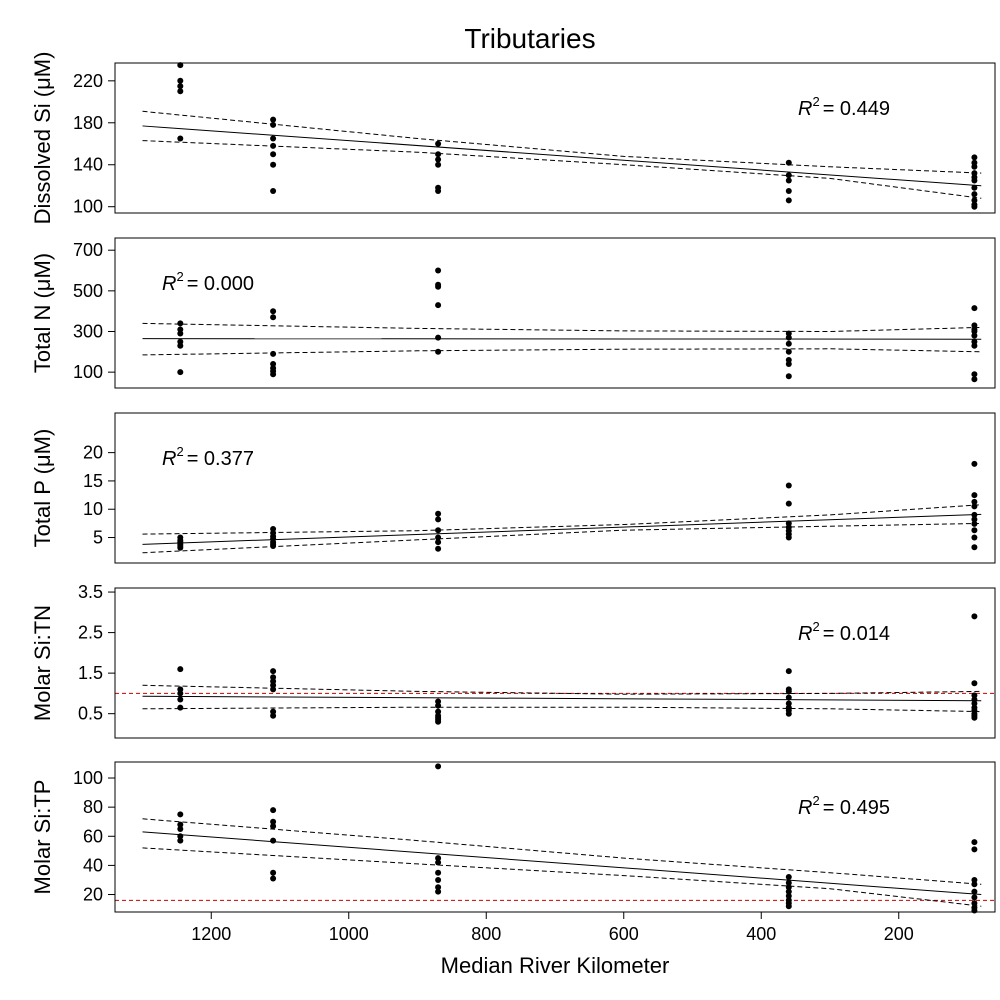 This screenshot has width=1000, height=1000. I want to click on y-tick-label: 3.5, so click(90, 592).